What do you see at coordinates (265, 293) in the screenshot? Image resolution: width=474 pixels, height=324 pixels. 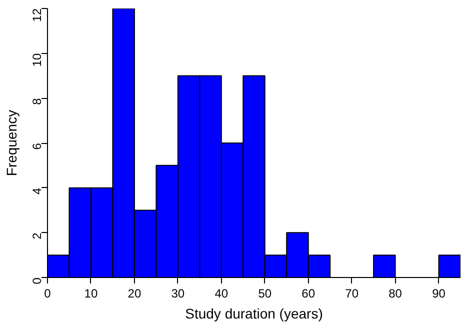 I see `x-tick-label: 50` at bounding box center [265, 293].